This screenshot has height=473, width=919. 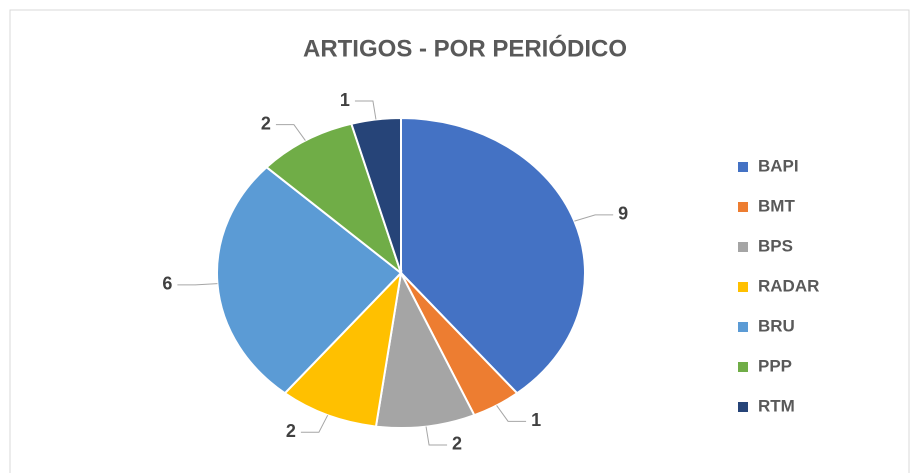 I want to click on legend-label: BRU, so click(x=776, y=325).